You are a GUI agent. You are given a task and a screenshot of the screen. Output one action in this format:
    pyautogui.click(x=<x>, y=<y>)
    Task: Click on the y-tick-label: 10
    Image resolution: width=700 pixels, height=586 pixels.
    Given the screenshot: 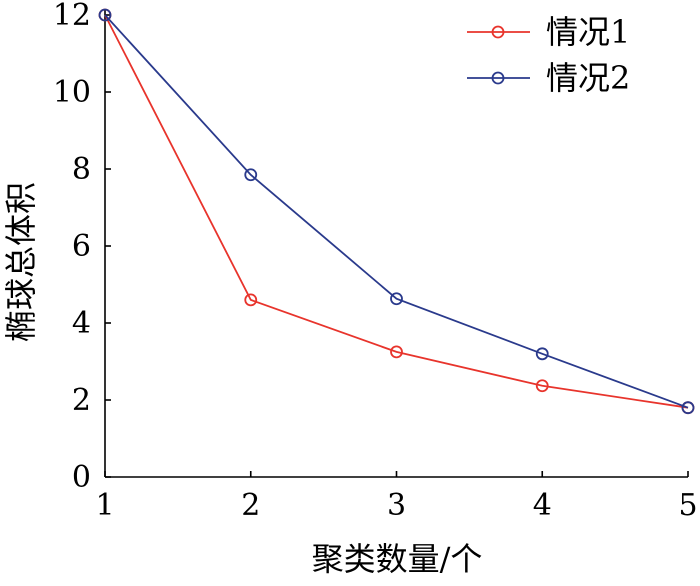 What is the action you would take?
    pyautogui.click(x=72, y=92)
    